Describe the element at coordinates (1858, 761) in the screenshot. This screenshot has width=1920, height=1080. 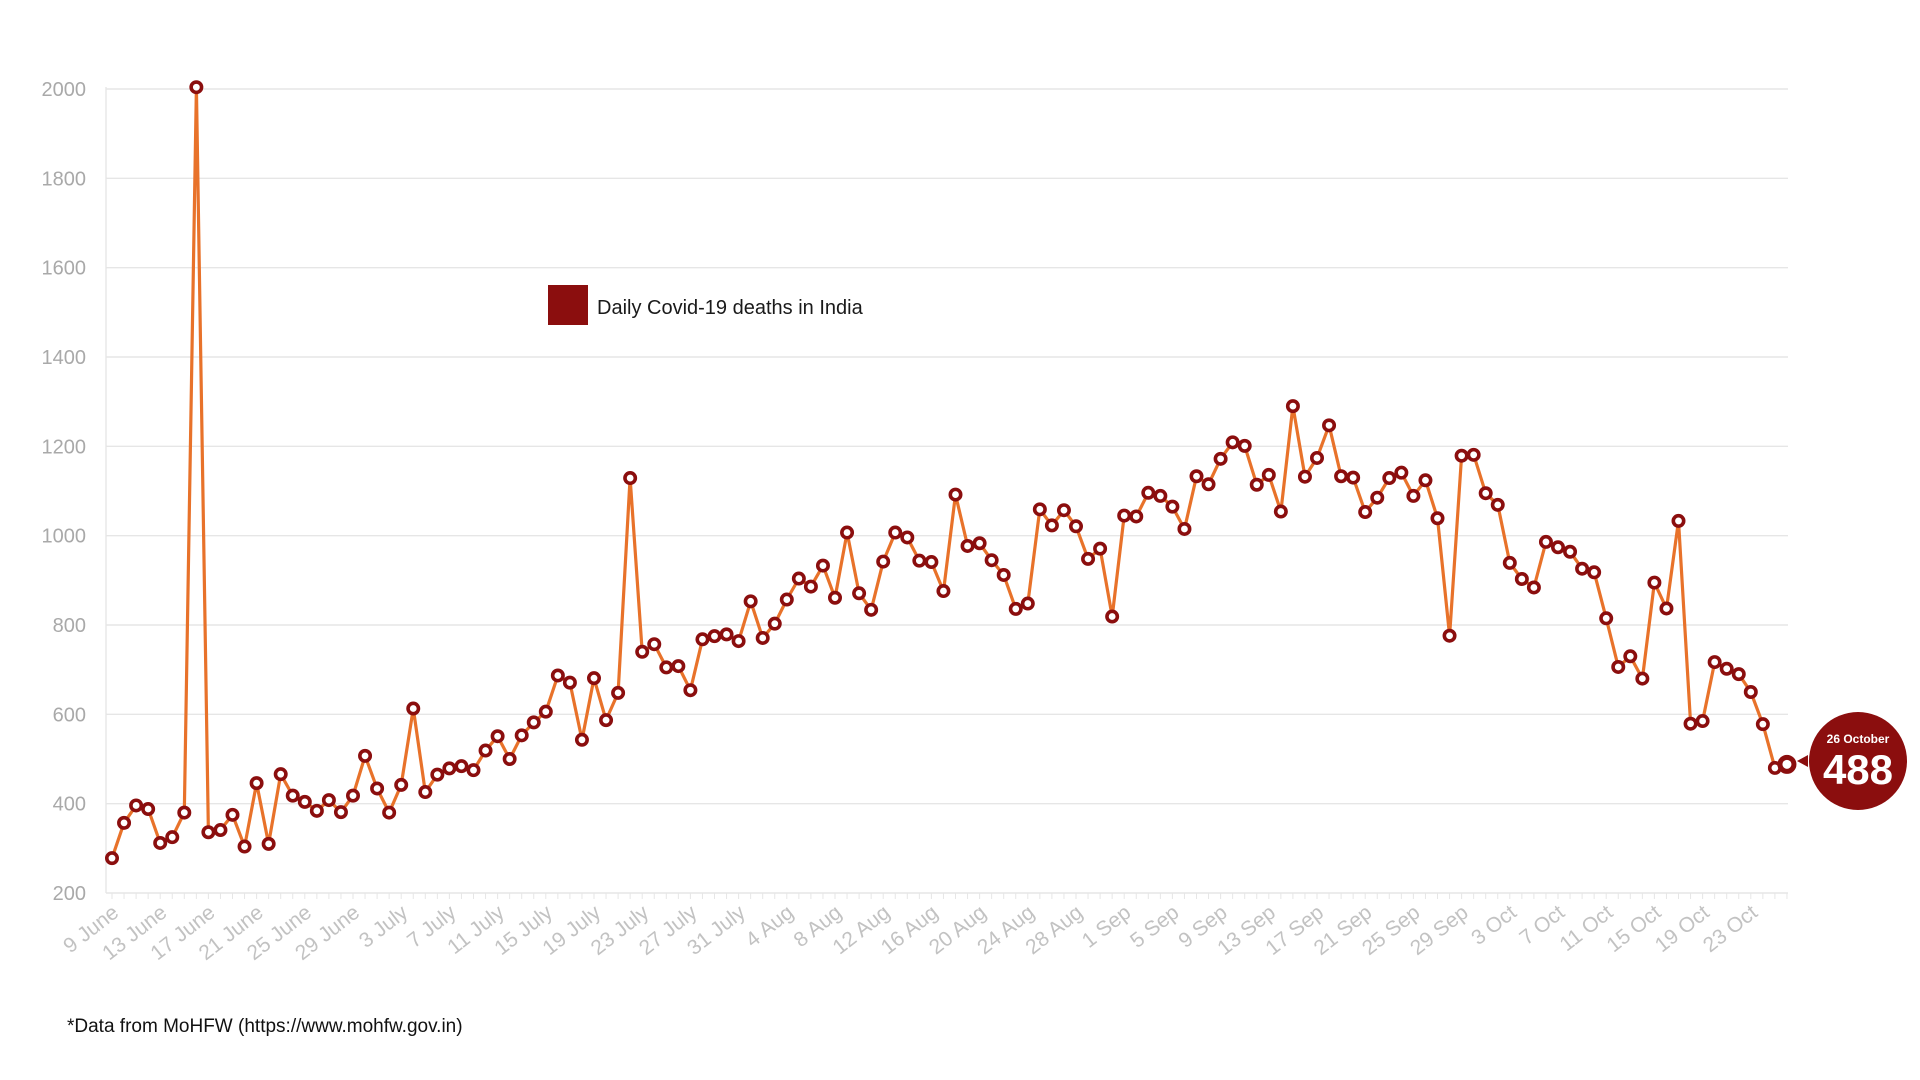
I see `callout-circle` at that location.